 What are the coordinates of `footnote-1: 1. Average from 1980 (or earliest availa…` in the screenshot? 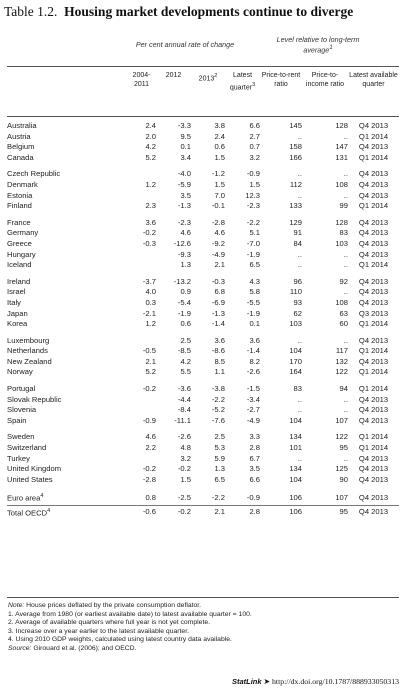 It's located at (130, 614).